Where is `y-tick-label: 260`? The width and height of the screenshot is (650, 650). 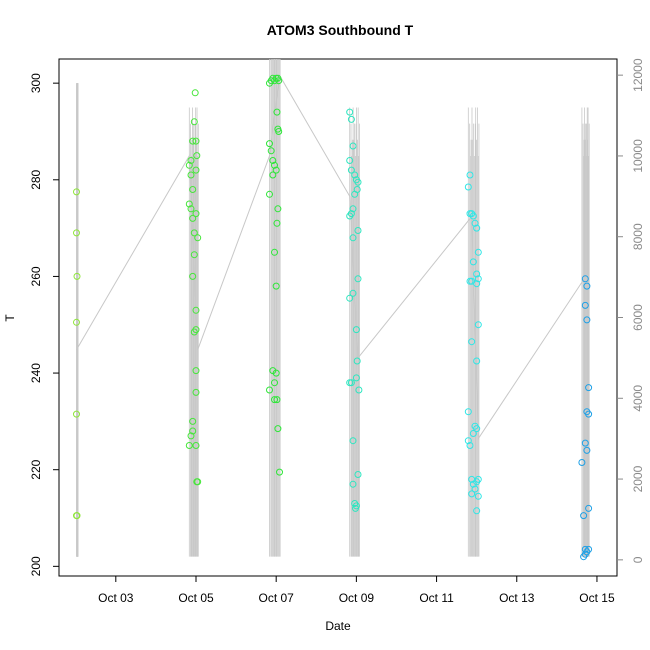 y-tick-label: 260 is located at coordinates (36, 276).